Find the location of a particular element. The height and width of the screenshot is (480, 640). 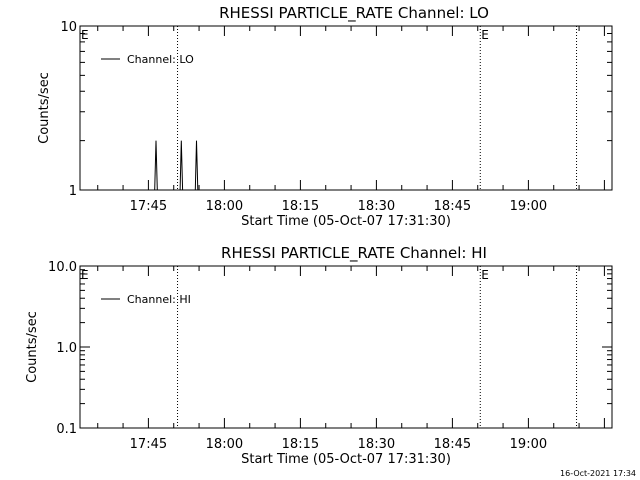

footer-timestamp: 16-Oct-2021 17:34 is located at coordinates (598, 473).